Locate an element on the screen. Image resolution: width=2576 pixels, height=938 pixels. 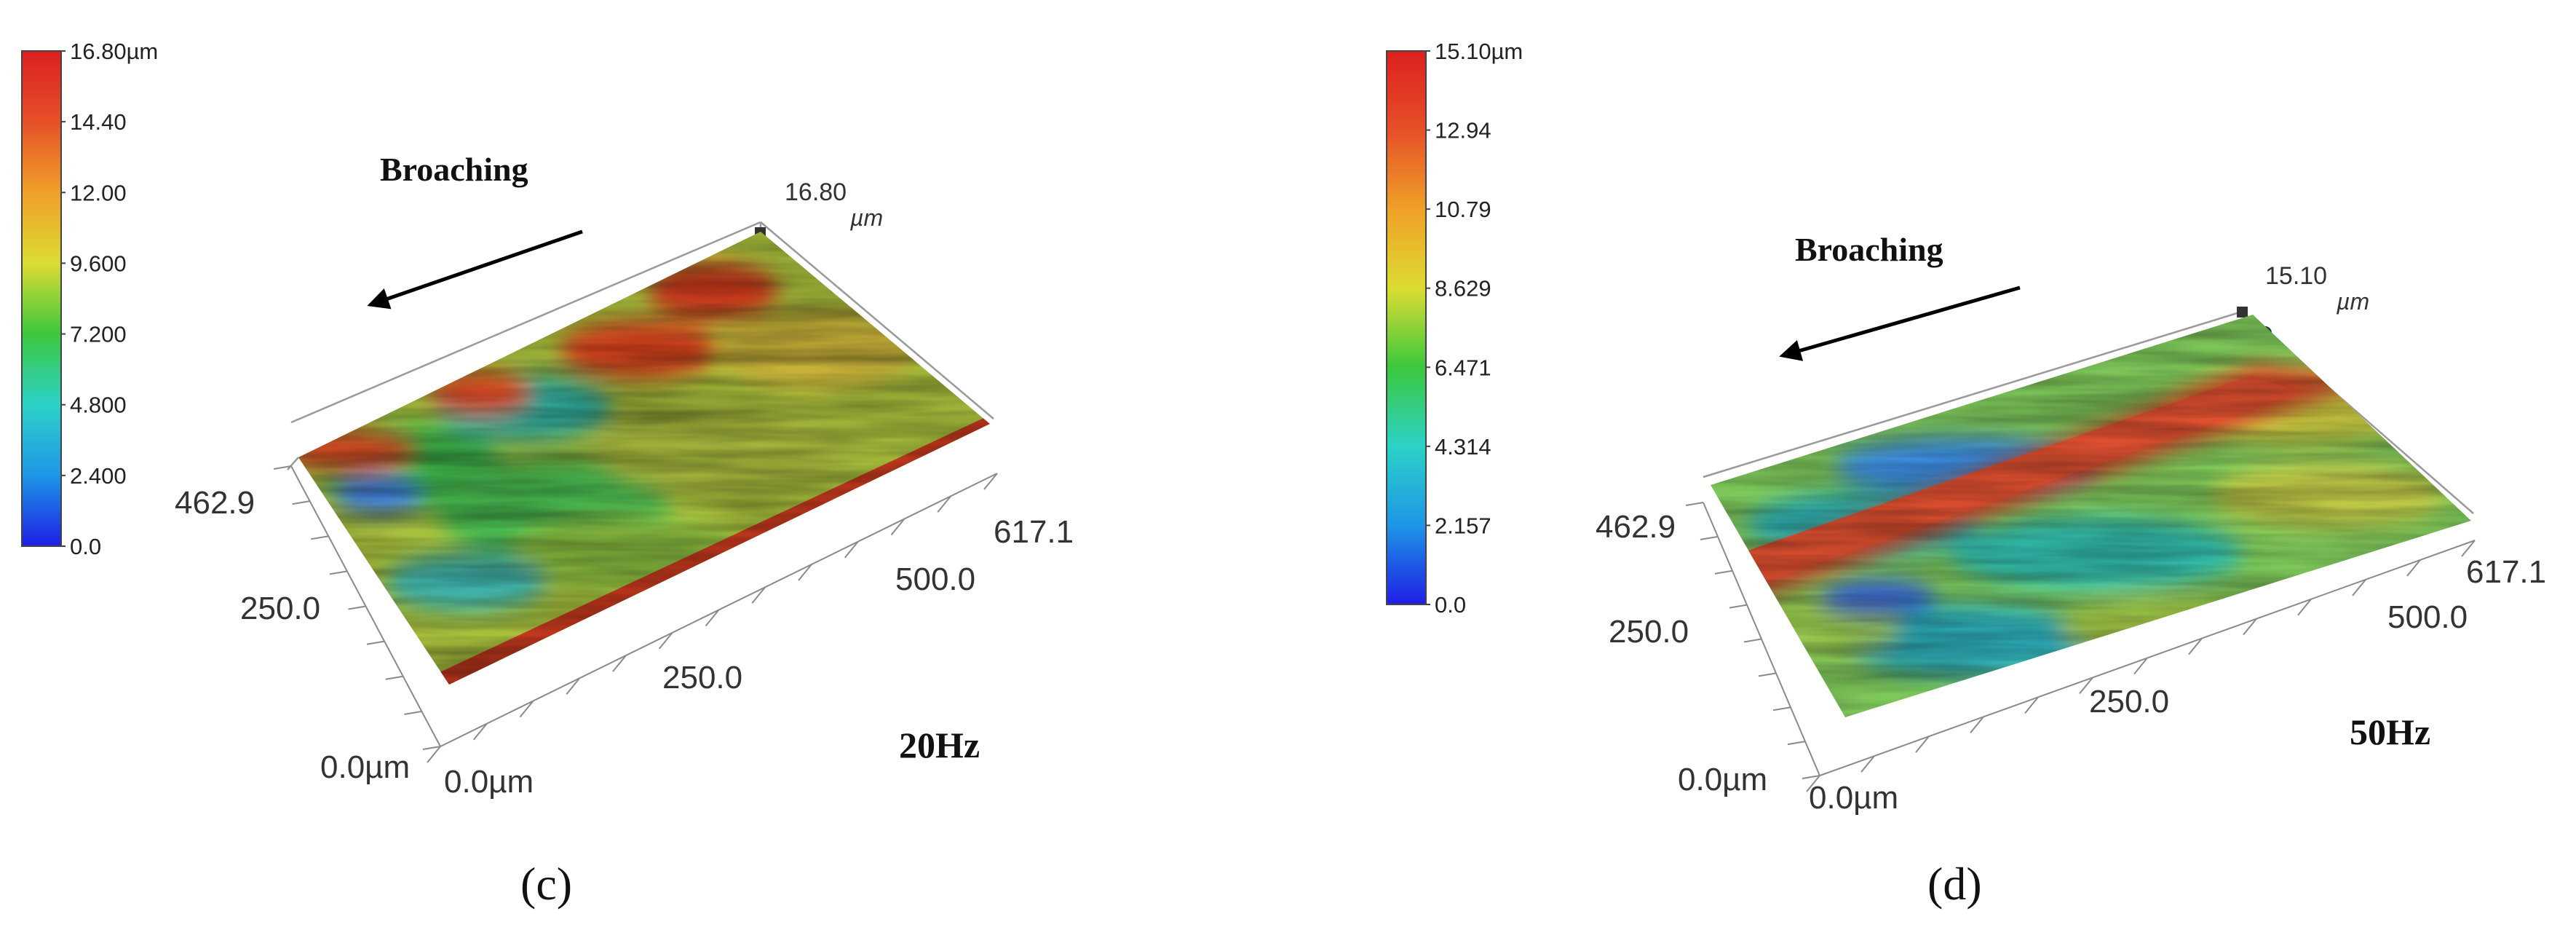
peak-marker-d is located at coordinates (2242, 312).